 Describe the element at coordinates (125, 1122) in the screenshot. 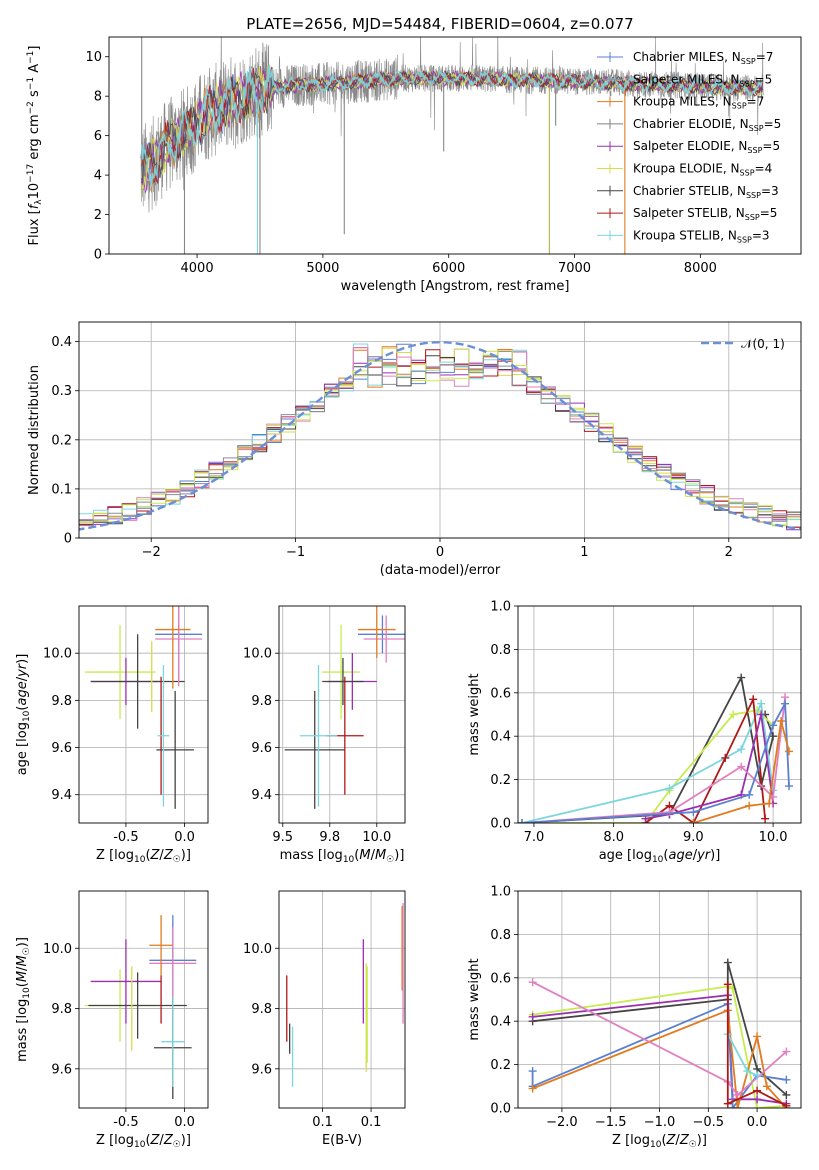

I see `x-tick-label: -0.5` at that location.